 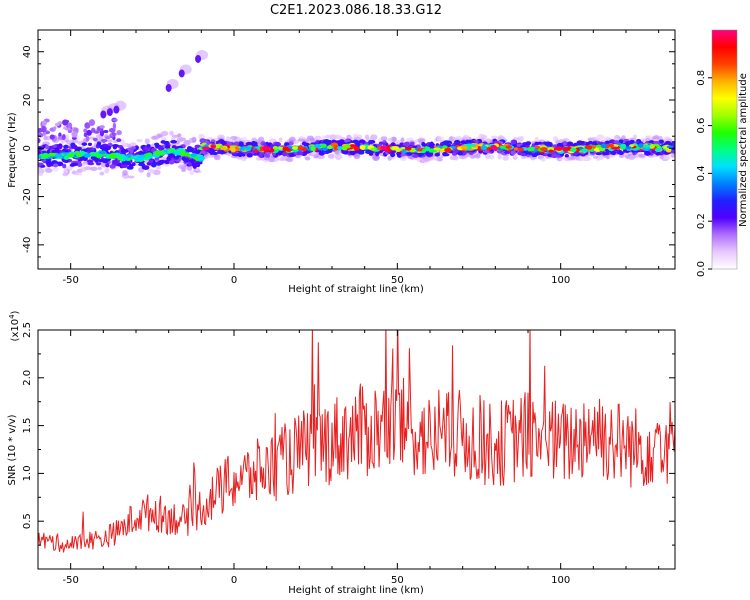 I want to click on snr-yscale: (x104), so click(x=14, y=325).